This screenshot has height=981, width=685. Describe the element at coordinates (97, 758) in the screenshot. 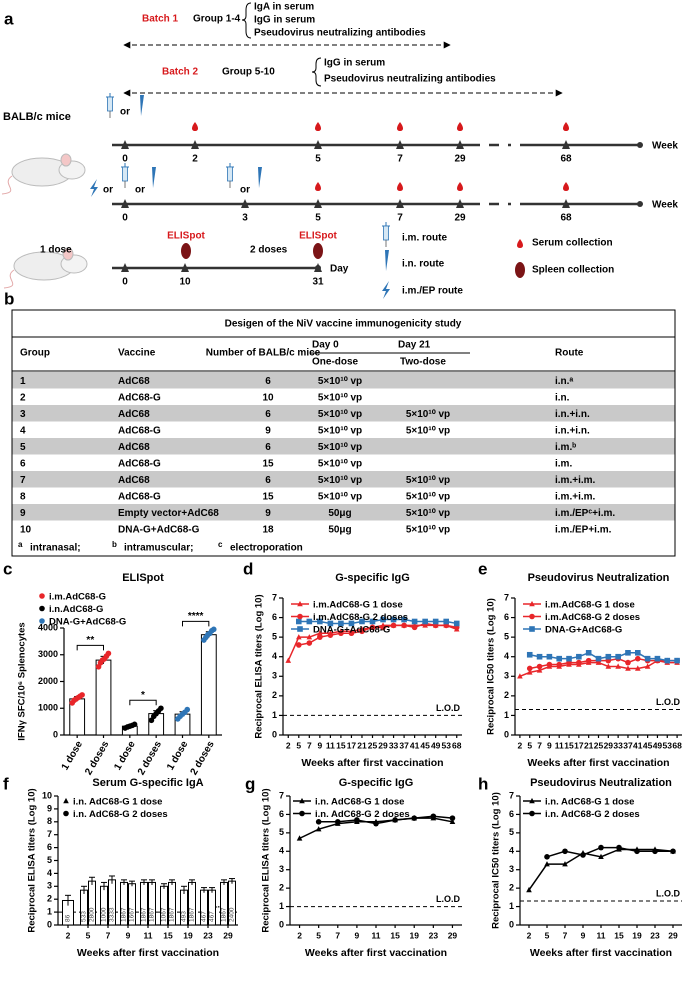

I see `x-tick-label: 2 doses` at that location.